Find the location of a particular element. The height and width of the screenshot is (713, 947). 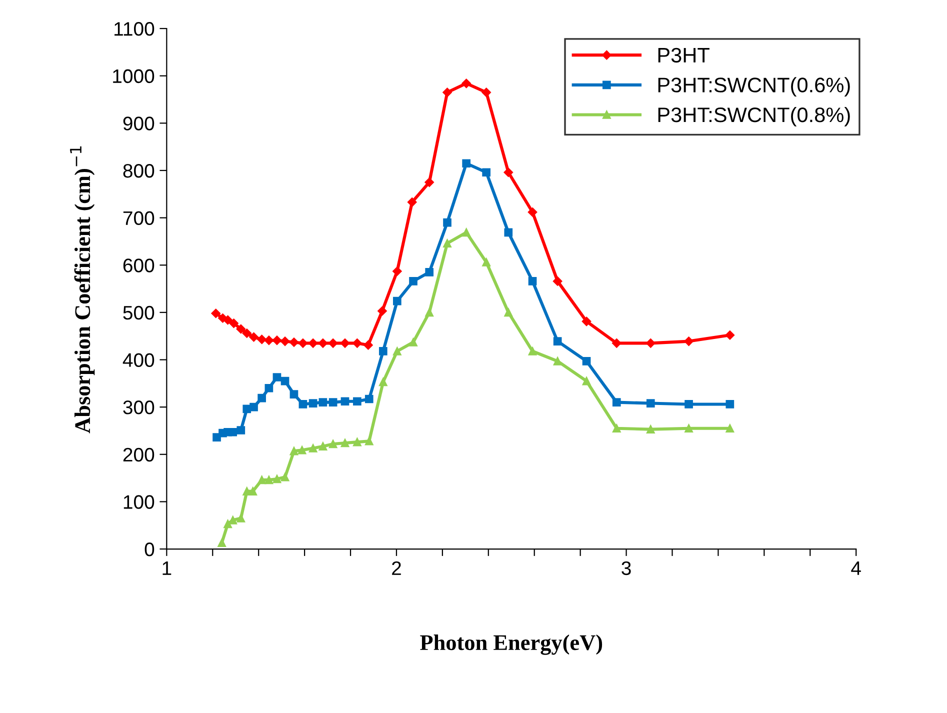

y-tick-label: 800 is located at coordinates (138, 171).